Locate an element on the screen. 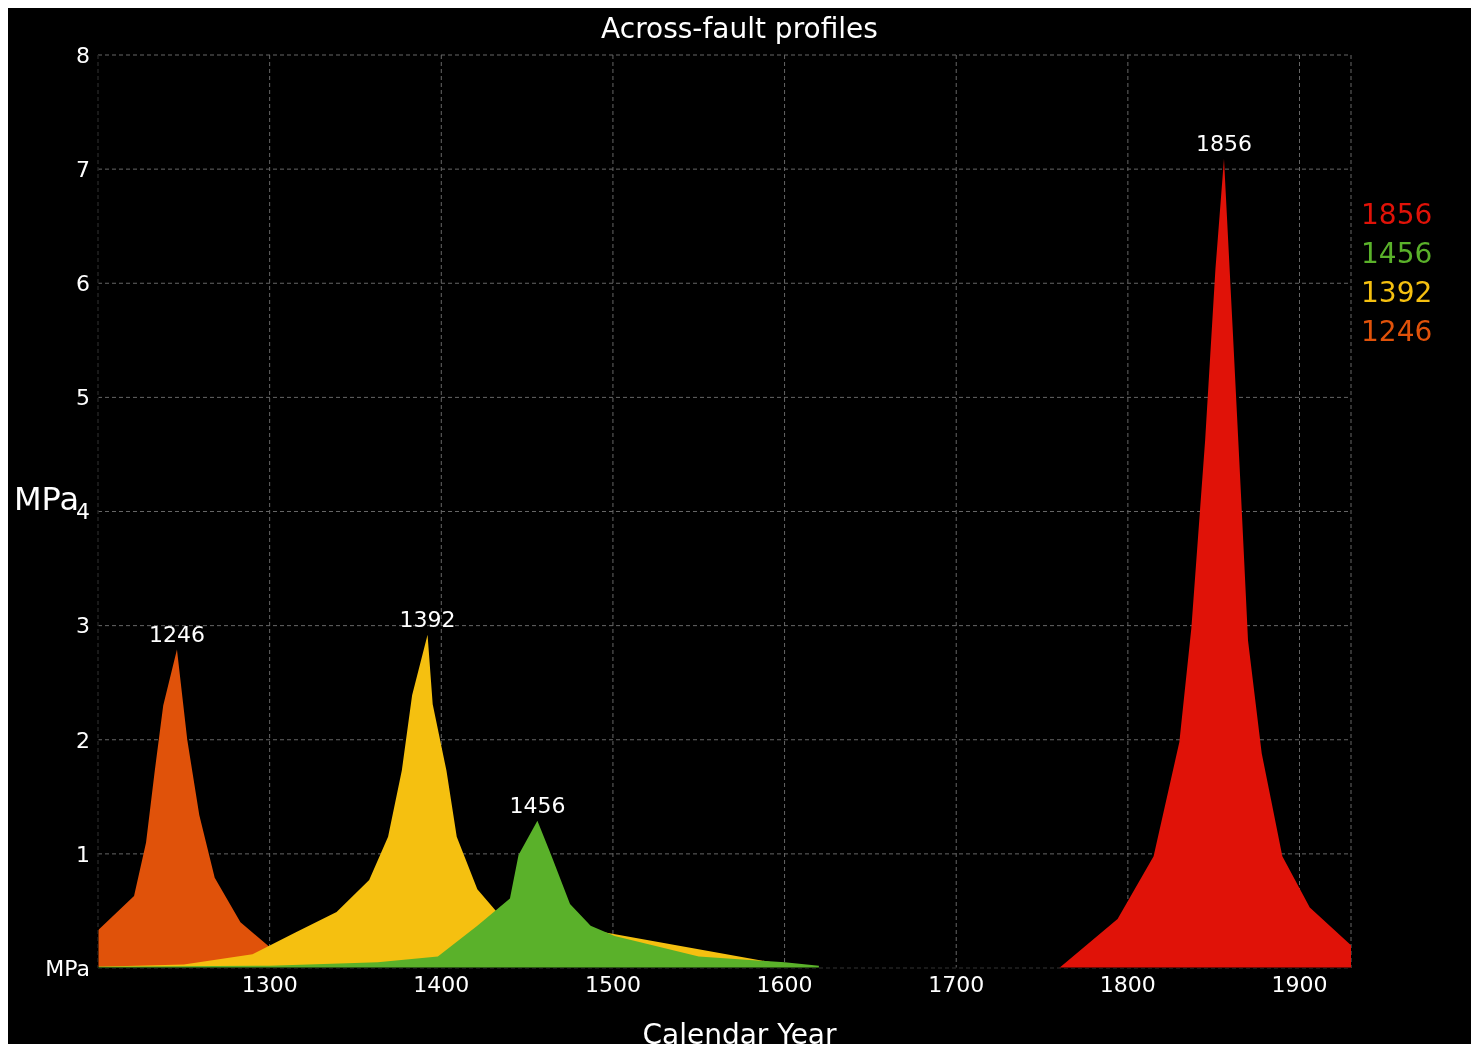  x-tick-label: 1800 is located at coordinates (1127, 984).